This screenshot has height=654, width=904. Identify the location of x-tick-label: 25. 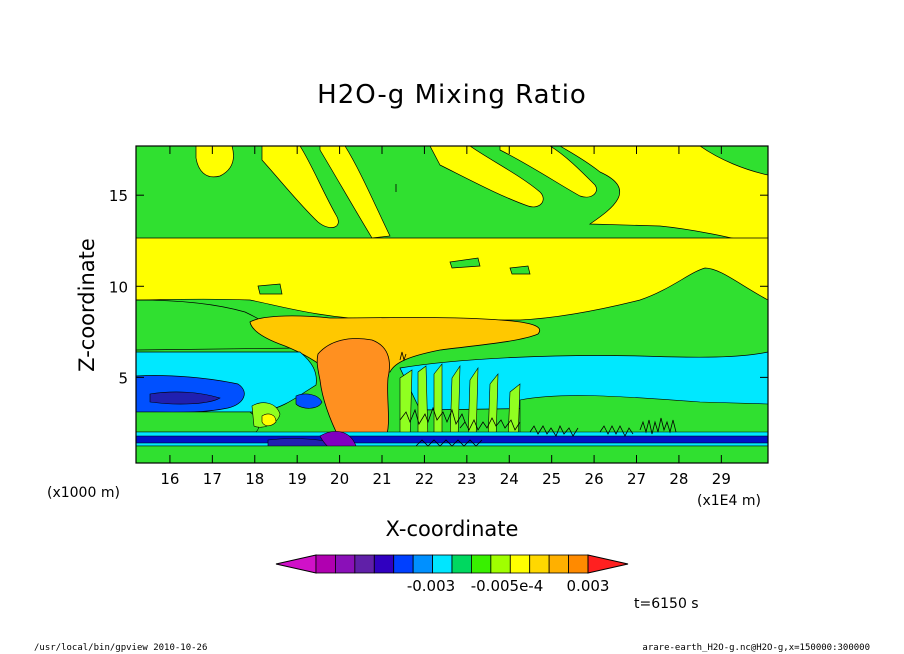
(551, 479).